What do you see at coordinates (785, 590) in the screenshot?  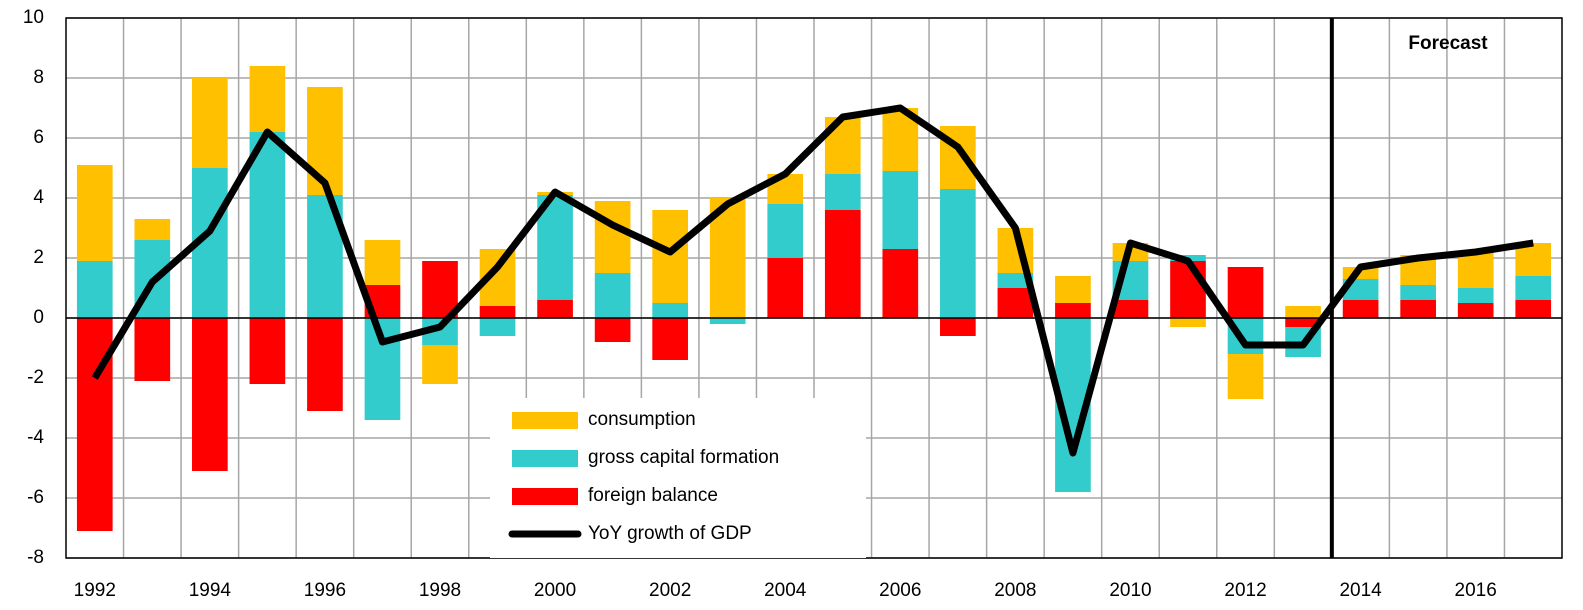 I see `x-tick-label: 2004` at bounding box center [785, 590].